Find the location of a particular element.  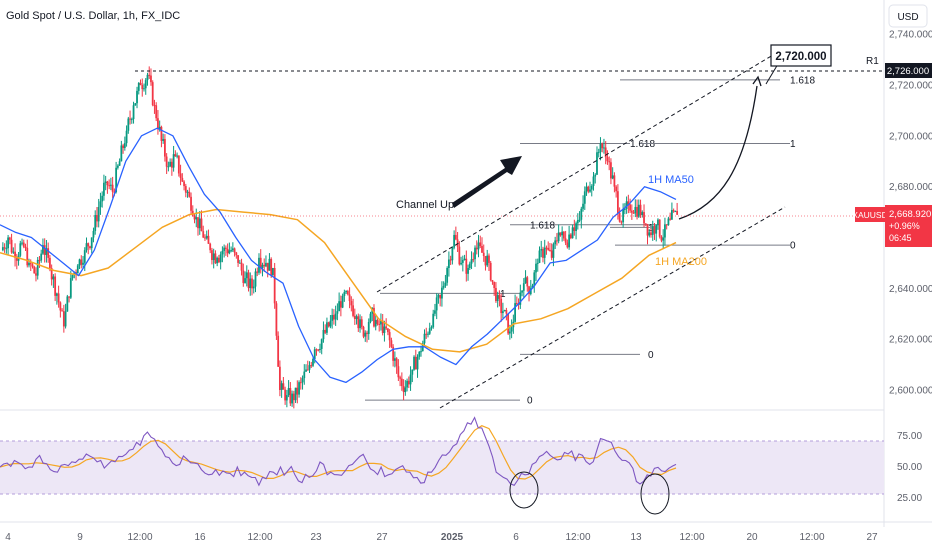

trend-arrow is located at coordinates (487, 182).